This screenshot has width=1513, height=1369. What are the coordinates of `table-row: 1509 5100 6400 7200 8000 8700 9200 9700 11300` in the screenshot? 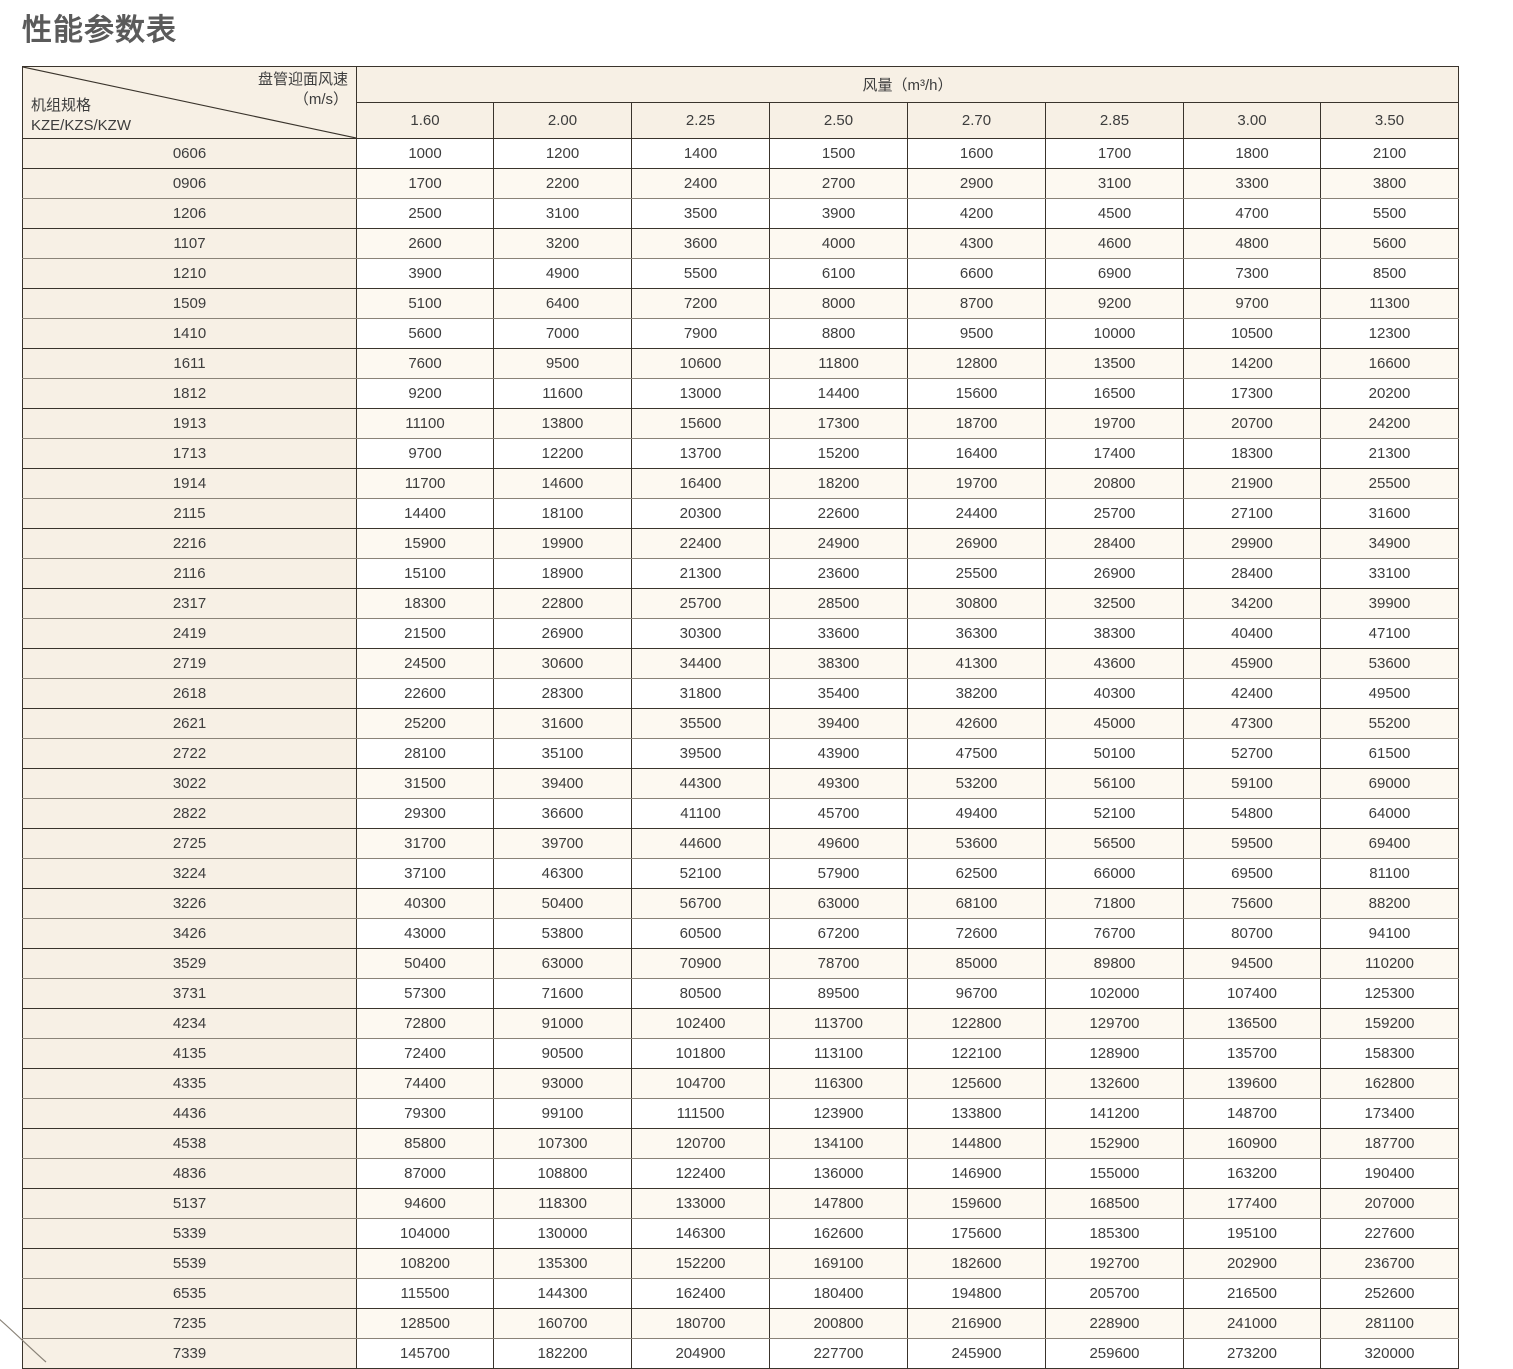 It's located at (741, 303).